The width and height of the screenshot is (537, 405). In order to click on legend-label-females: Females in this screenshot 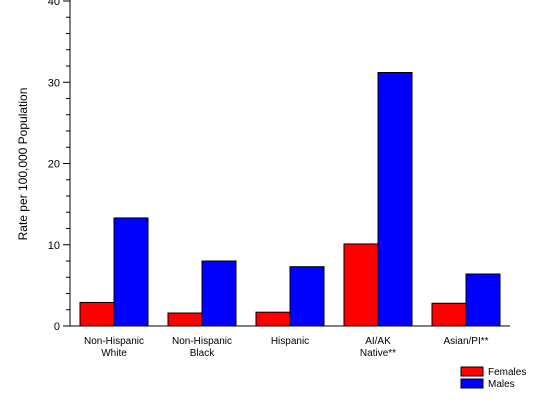, I will do `click(507, 372)`.